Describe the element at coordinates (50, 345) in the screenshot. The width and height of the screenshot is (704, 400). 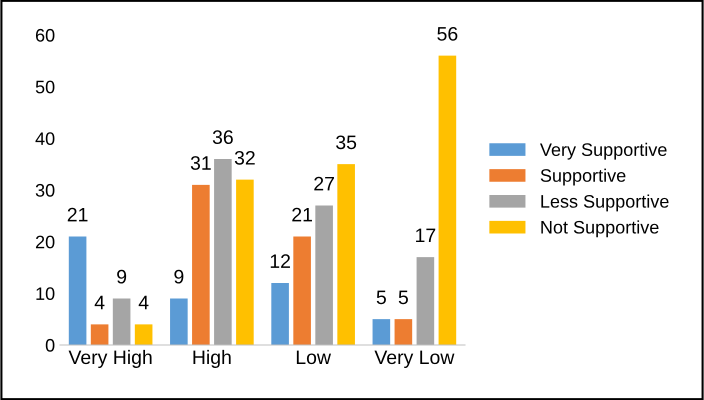
I see `y-tick-label: 0` at that location.